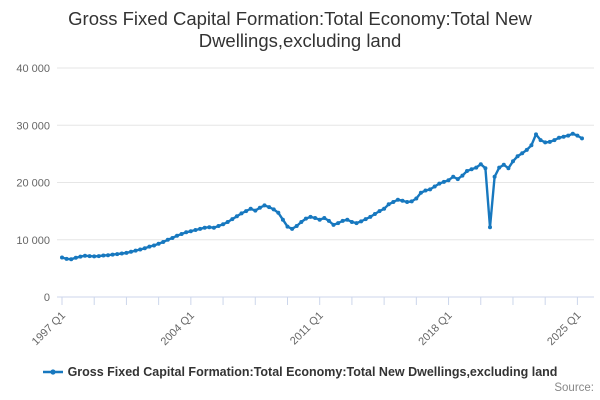 This screenshot has width=600, height=400. Describe the element at coordinates (307, 329) in the screenshot. I see `x-axis-tick-label: 2011 Q1` at that location.